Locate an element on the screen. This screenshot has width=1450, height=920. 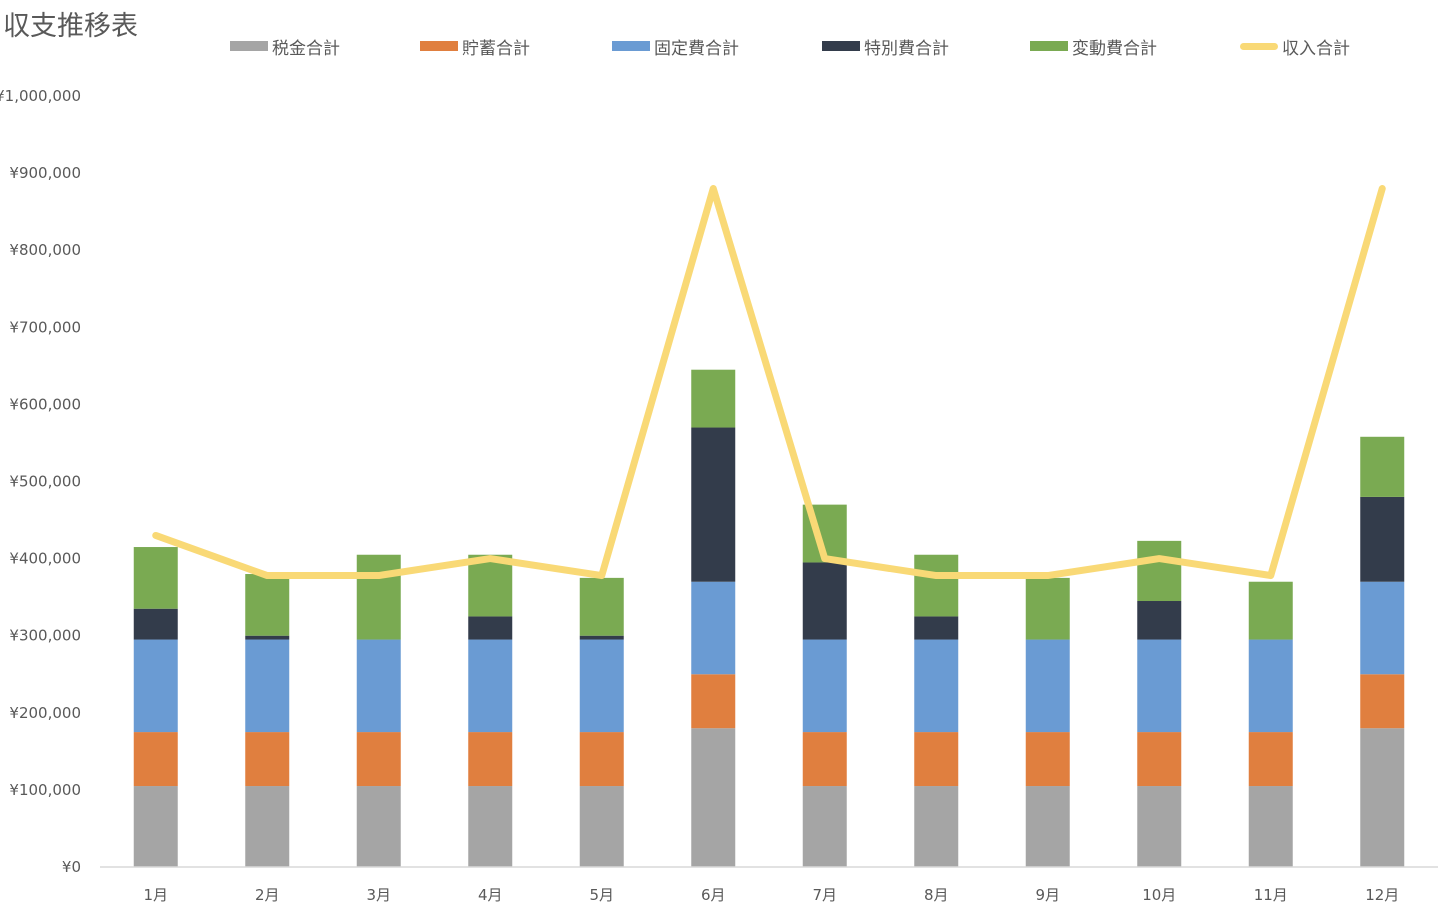
x-tick-label: 2月 is located at coordinates (267, 895).